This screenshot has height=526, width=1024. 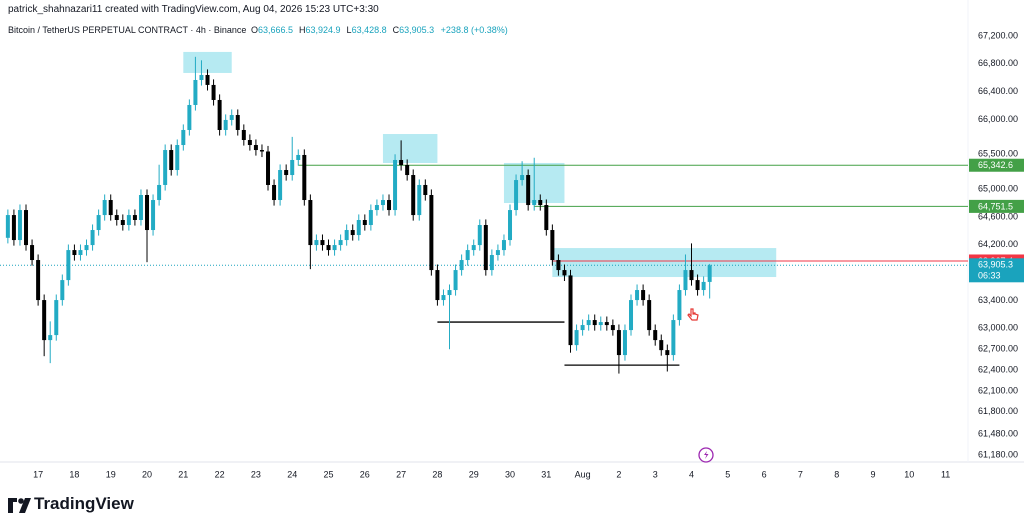 I want to click on x-tick-label: 7, so click(x=800, y=474).